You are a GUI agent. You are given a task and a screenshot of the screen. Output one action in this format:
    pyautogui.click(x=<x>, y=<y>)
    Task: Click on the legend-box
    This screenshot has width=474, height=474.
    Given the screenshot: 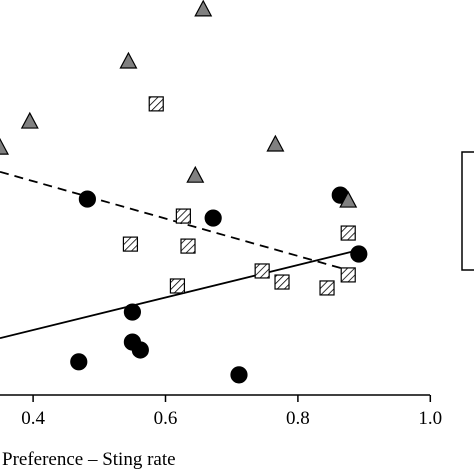 What is the action you would take?
    pyautogui.click(x=467, y=211)
    